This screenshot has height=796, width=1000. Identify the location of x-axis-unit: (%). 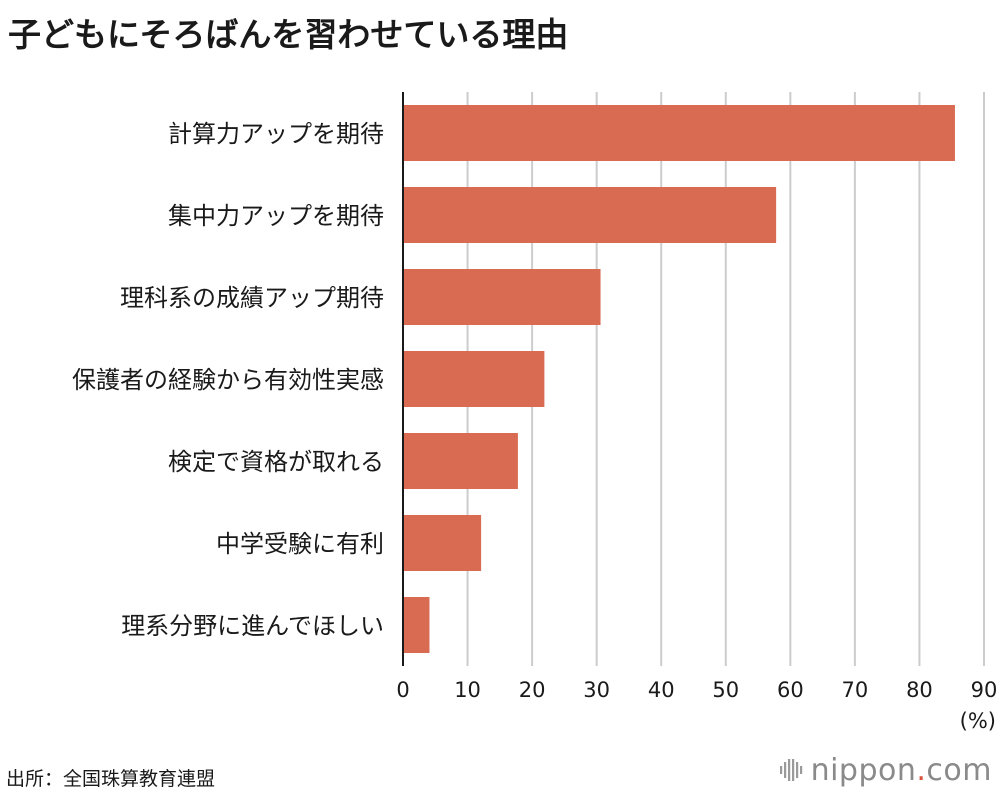
(978, 721).